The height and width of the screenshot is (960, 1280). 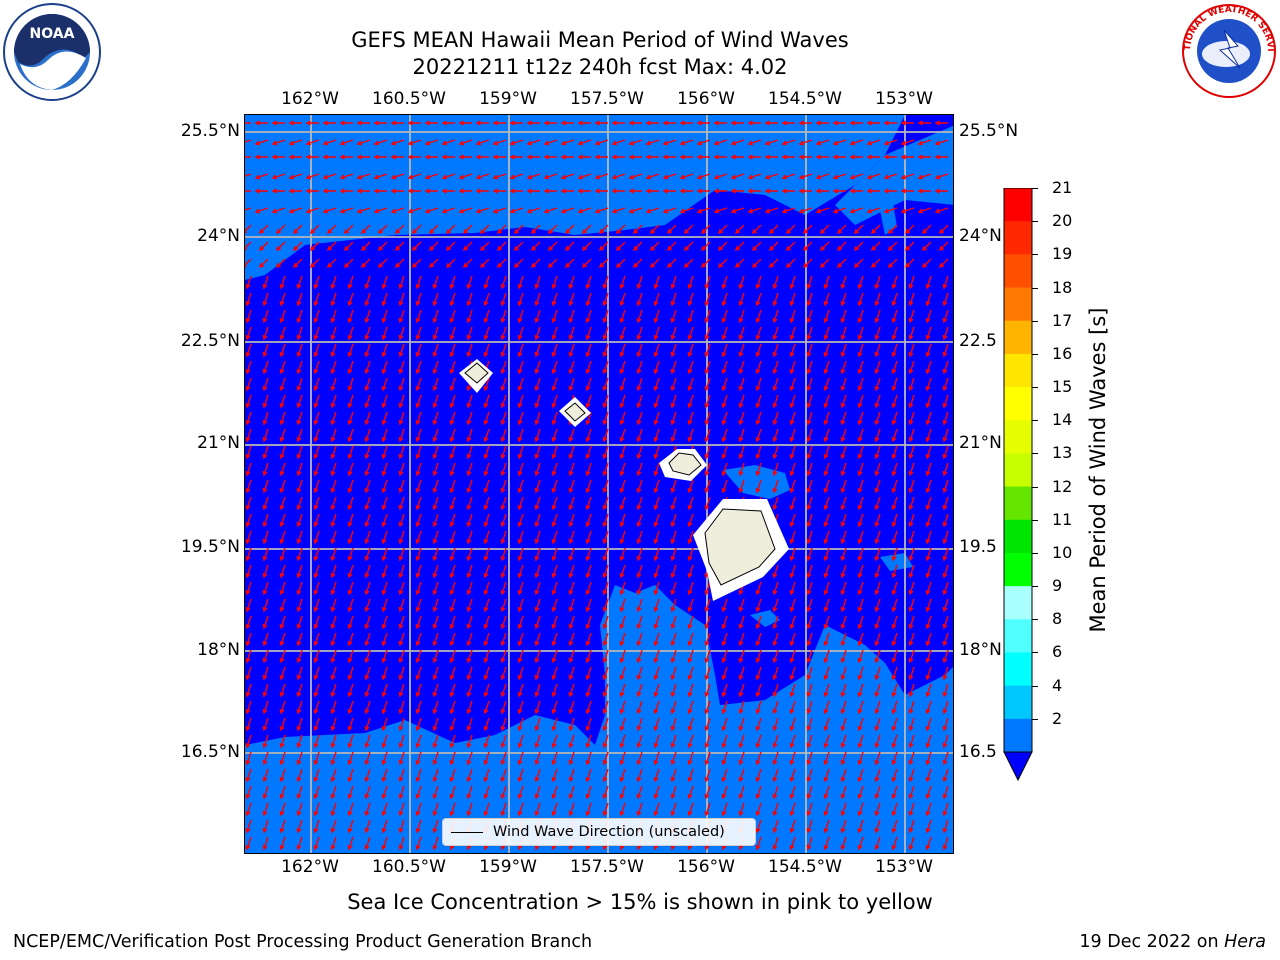 I want to click on colorbar-tick-label: 21, so click(x=1062, y=187).